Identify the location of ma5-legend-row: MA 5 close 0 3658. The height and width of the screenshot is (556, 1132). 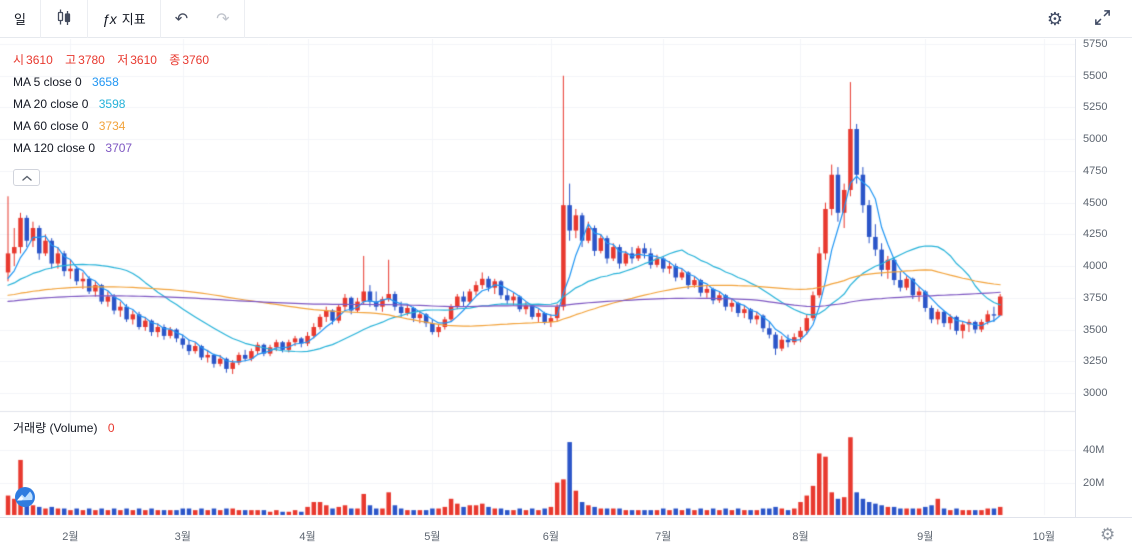
(115, 82).